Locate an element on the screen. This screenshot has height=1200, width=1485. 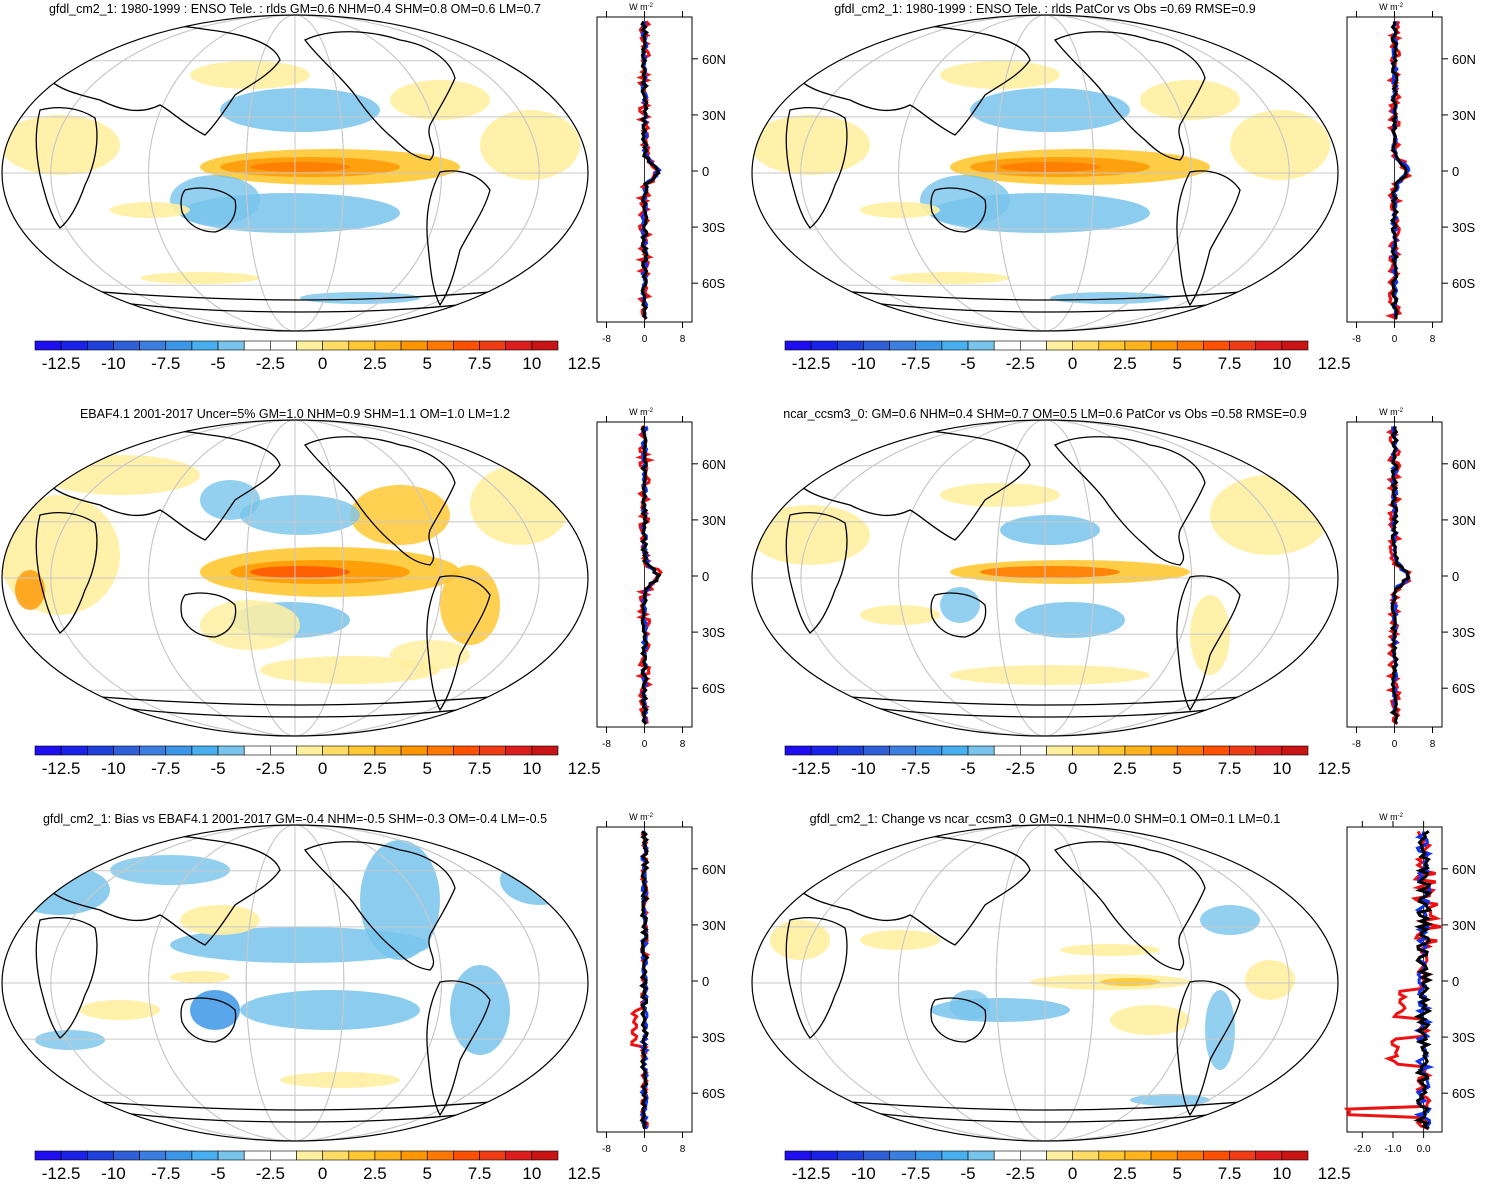
graticule is located at coordinates (295, 173).